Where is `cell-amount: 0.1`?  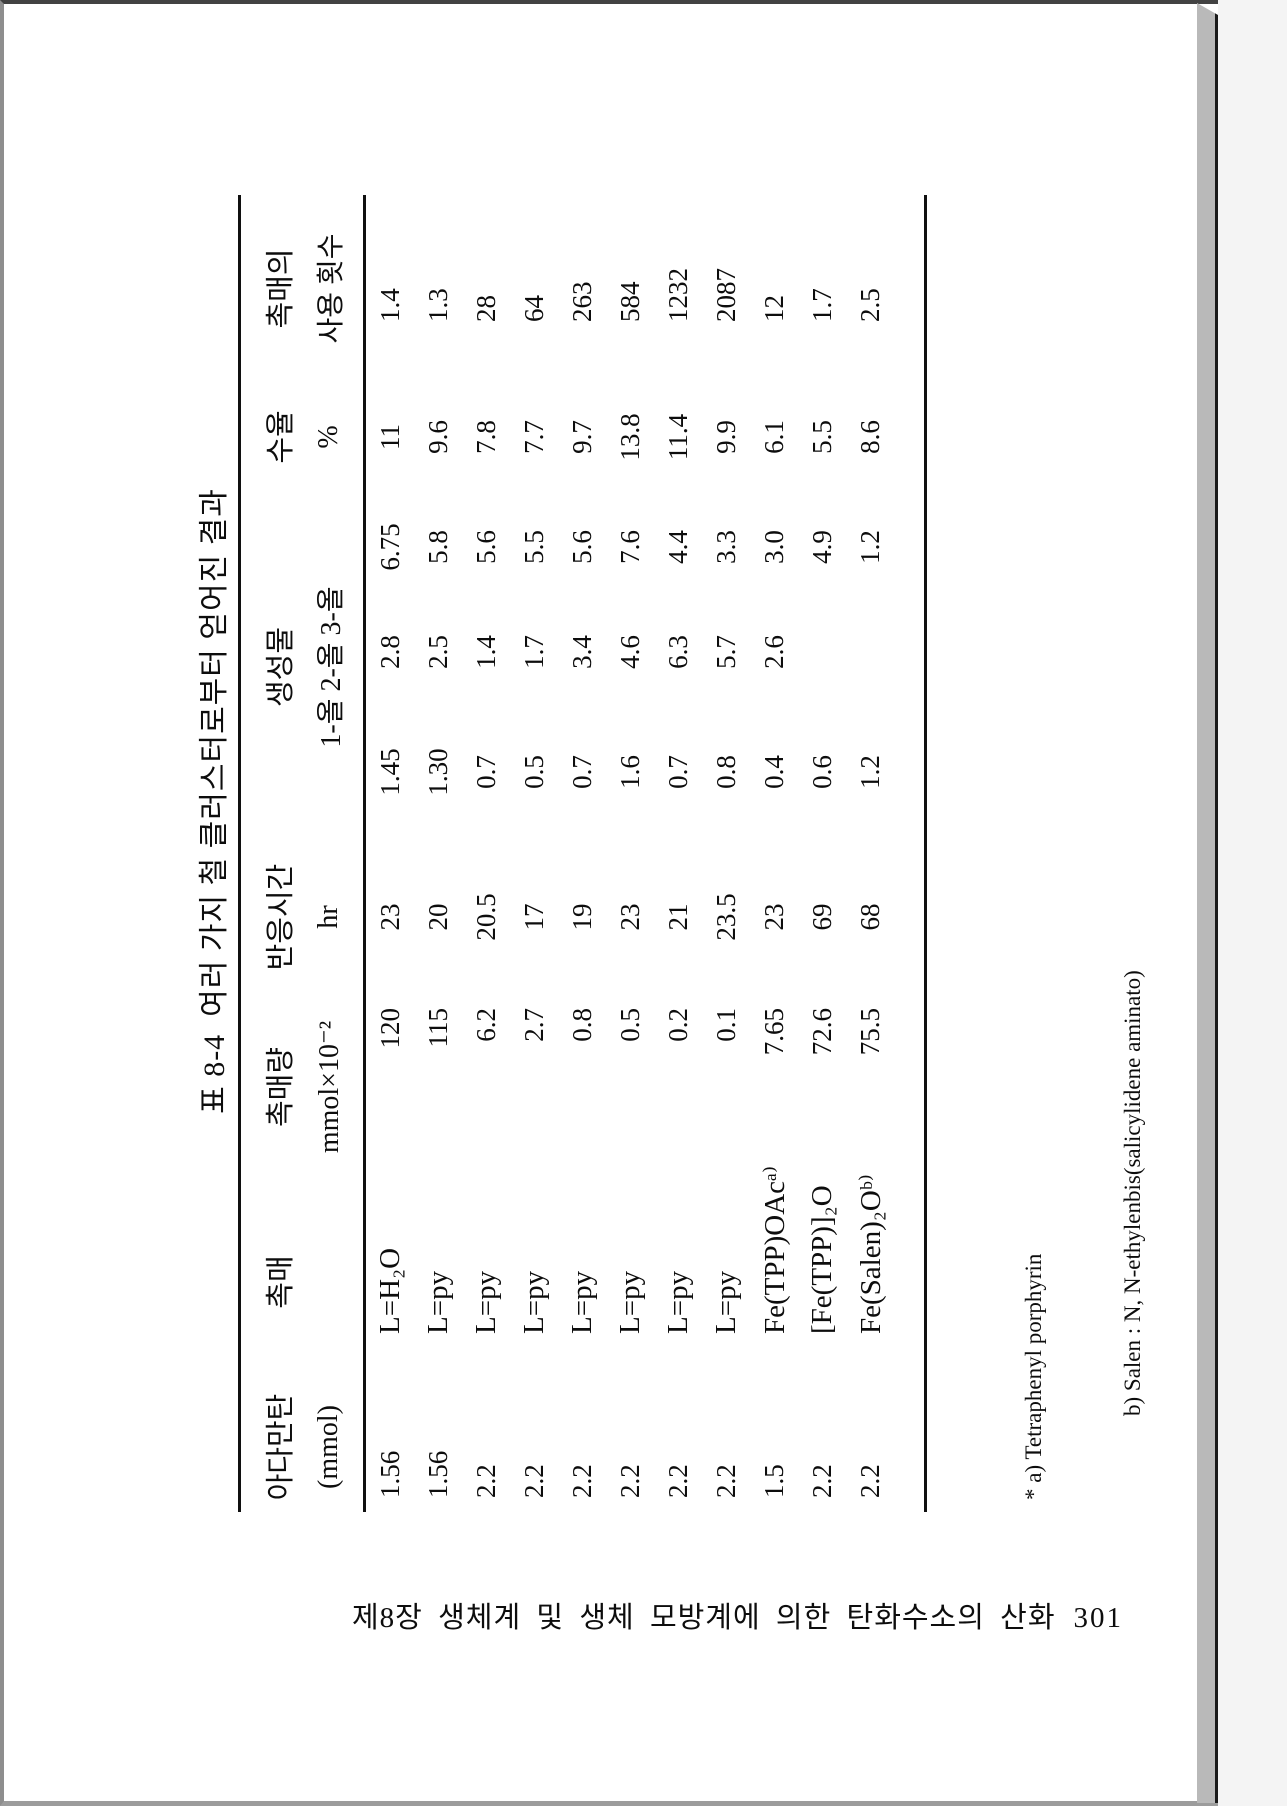 cell-amount: 0.1 is located at coordinates (725, 1025).